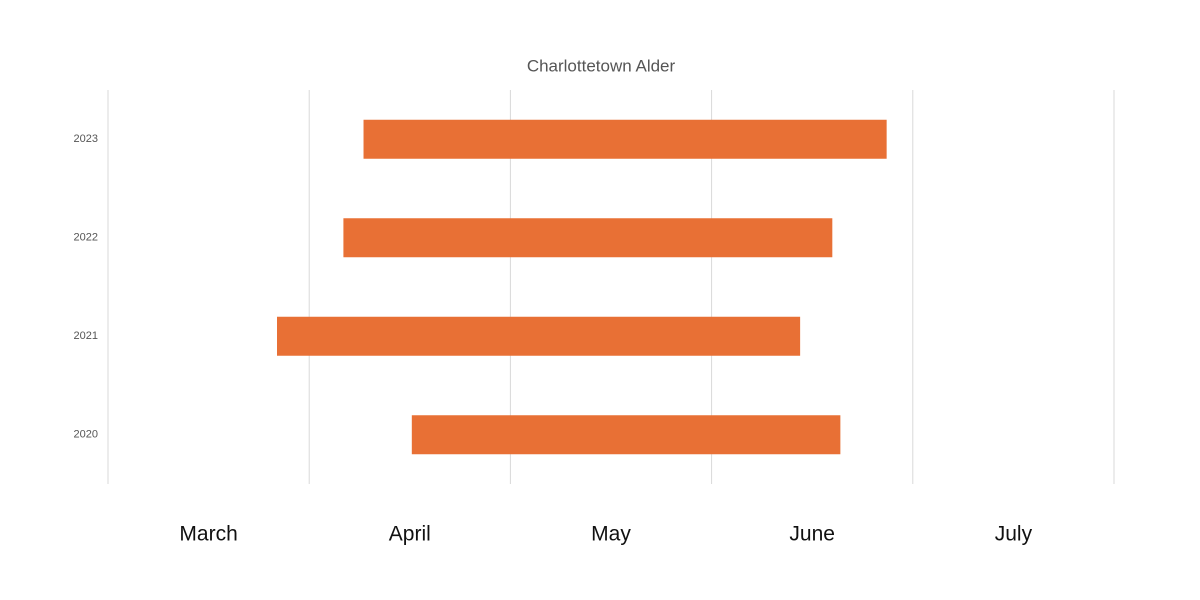  Describe the element at coordinates (86, 435) in the screenshot. I see `y-tick-label: 2020` at that location.